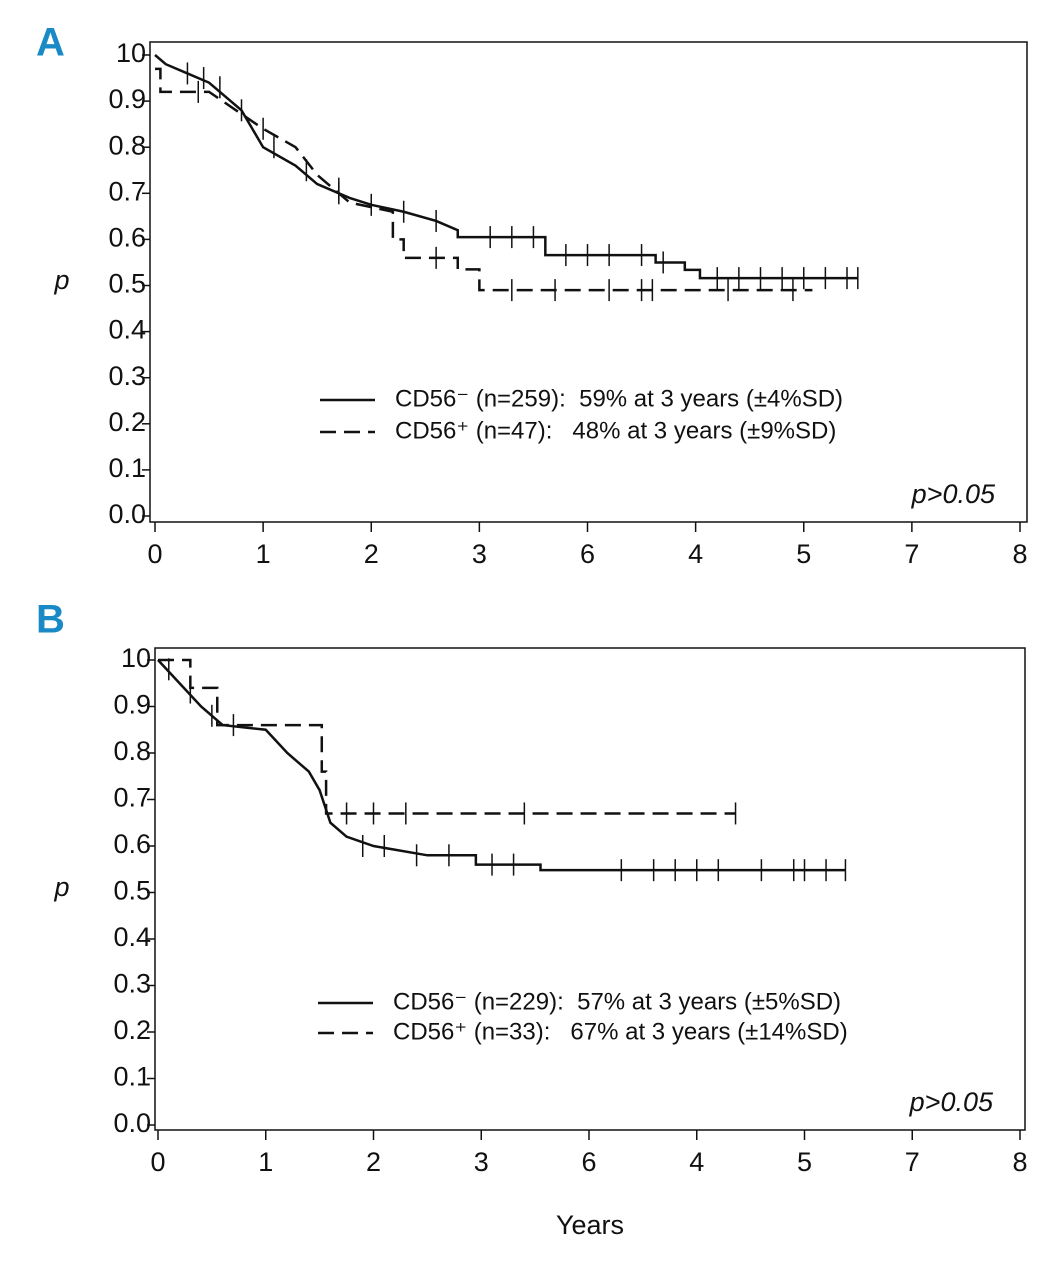 This screenshot has width=1064, height=1280. Describe the element at coordinates (619, 398) in the screenshot. I see `legend-label: CD56⁻ (n=259): 59% at 3 years (±4%SD)` at that location.